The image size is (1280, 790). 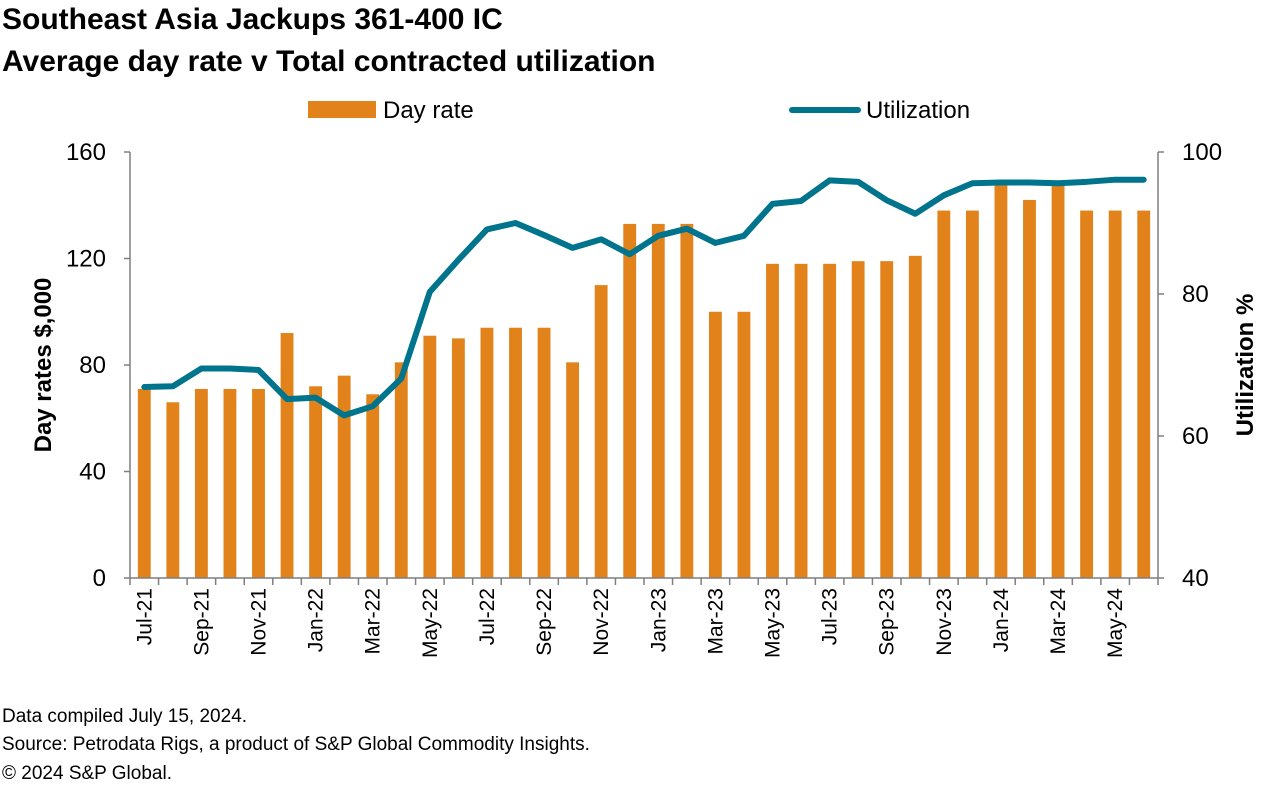 I want to click on x-tick-label-Jul-23: Jul-23, so click(x=830, y=616).